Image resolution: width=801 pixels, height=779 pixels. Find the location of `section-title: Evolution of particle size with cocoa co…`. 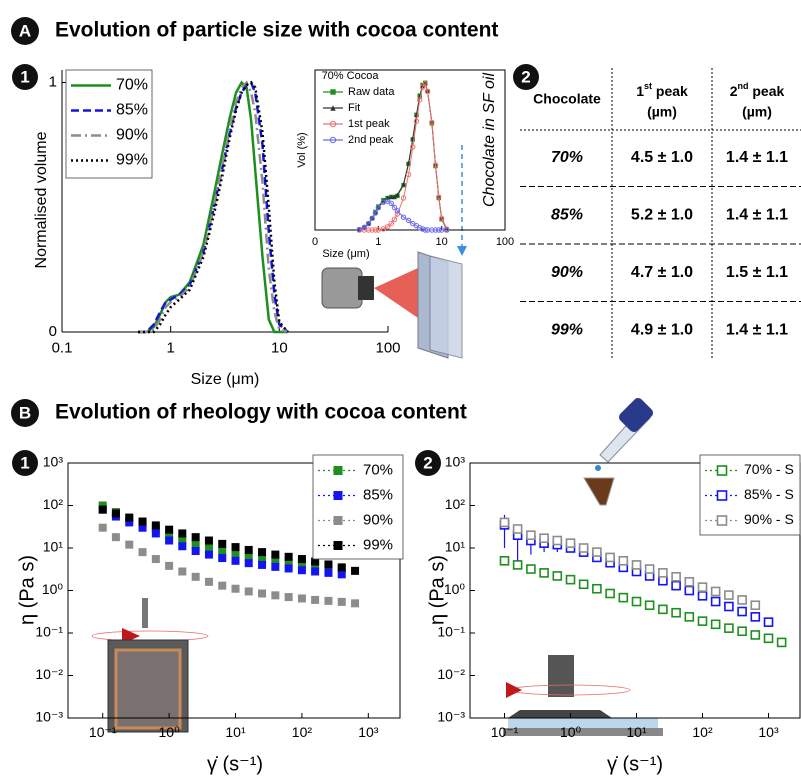

section-title: Evolution of particle size with cocoa co… is located at coordinates (276, 30).